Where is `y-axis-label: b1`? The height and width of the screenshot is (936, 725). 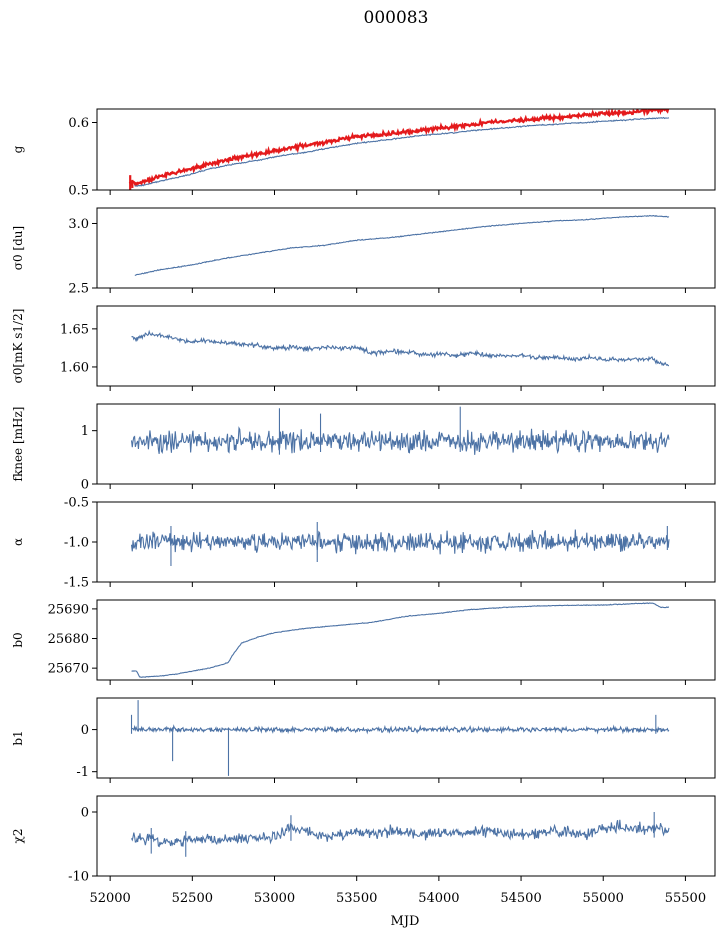
y-axis-label: b1 is located at coordinates (18, 737).